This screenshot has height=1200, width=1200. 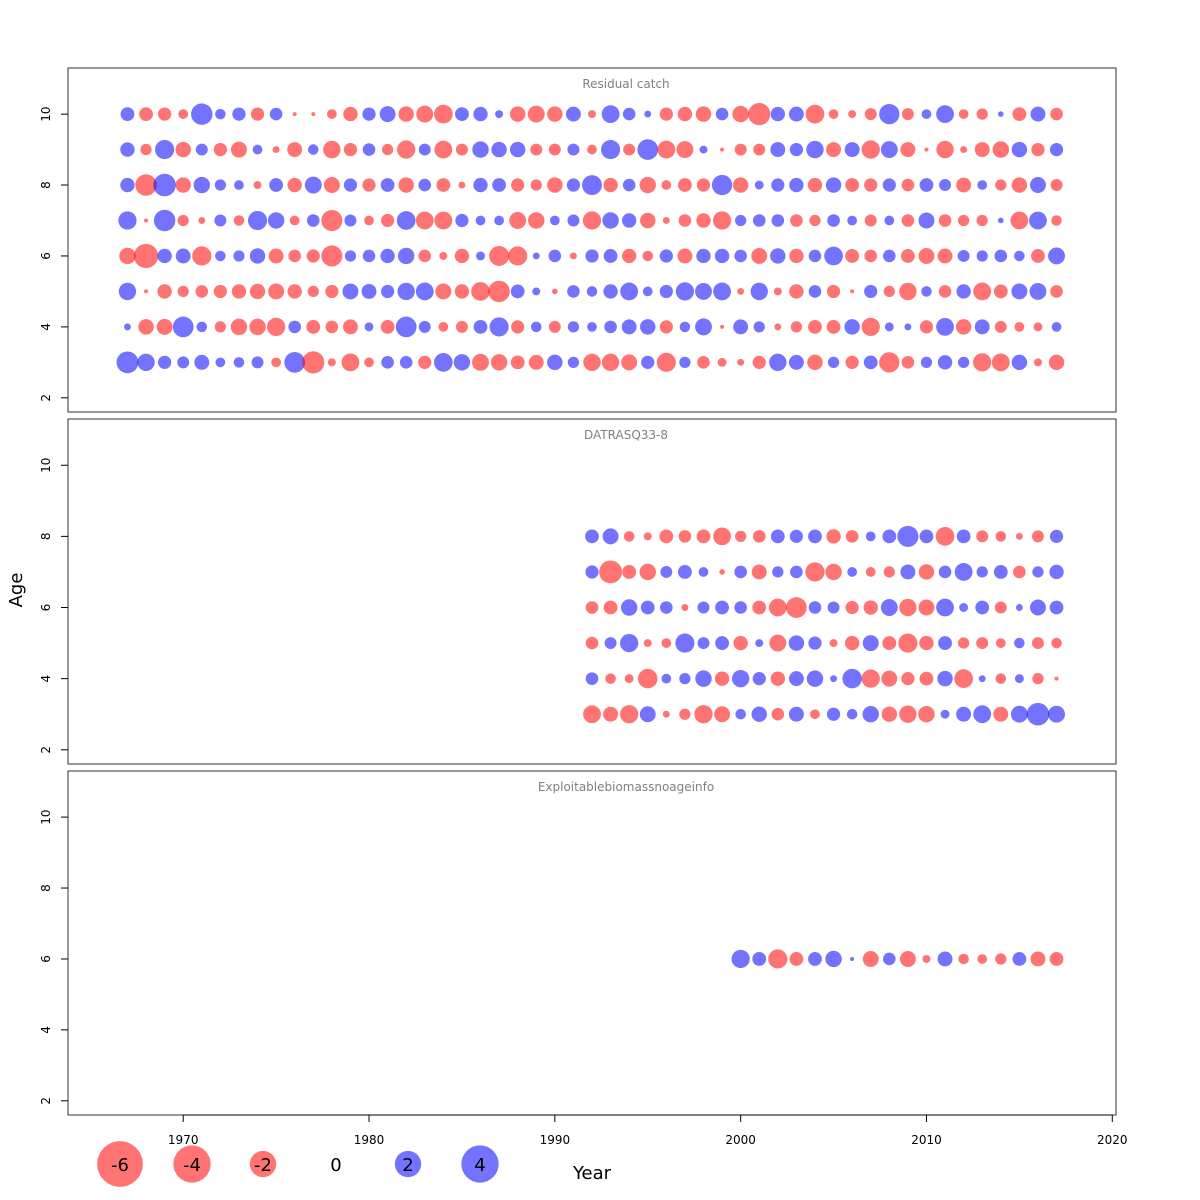 What do you see at coordinates (666, 149) in the screenshot?
I see `bubble-9-1996` at bounding box center [666, 149].